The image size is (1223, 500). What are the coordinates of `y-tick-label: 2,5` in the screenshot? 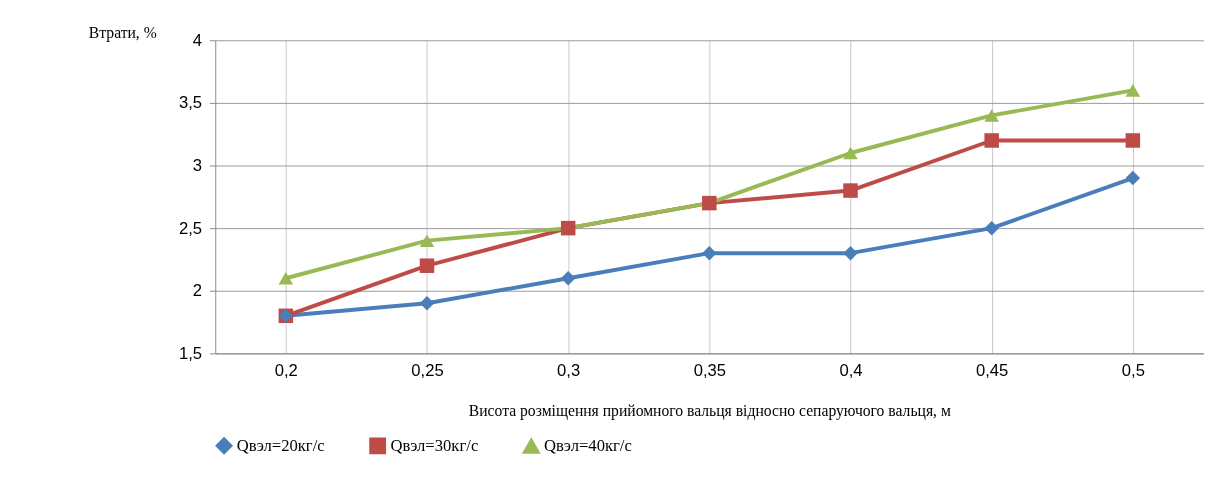 It's located at (190, 228).